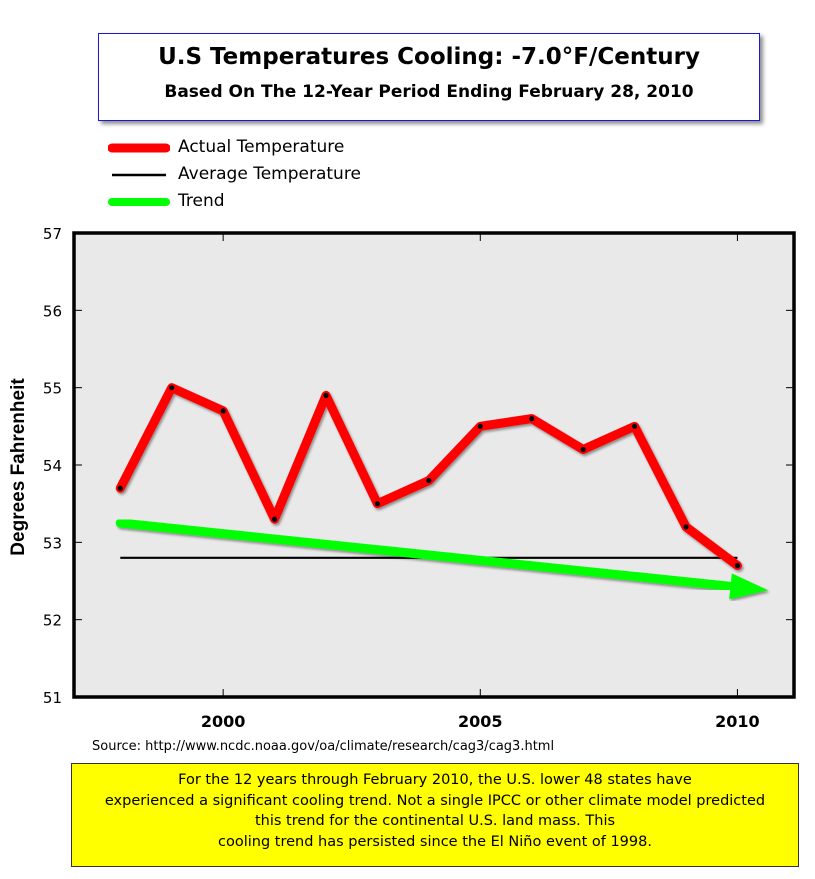 This screenshot has height=879, width=815. I want to click on series-line-trend, so click(425, 554).